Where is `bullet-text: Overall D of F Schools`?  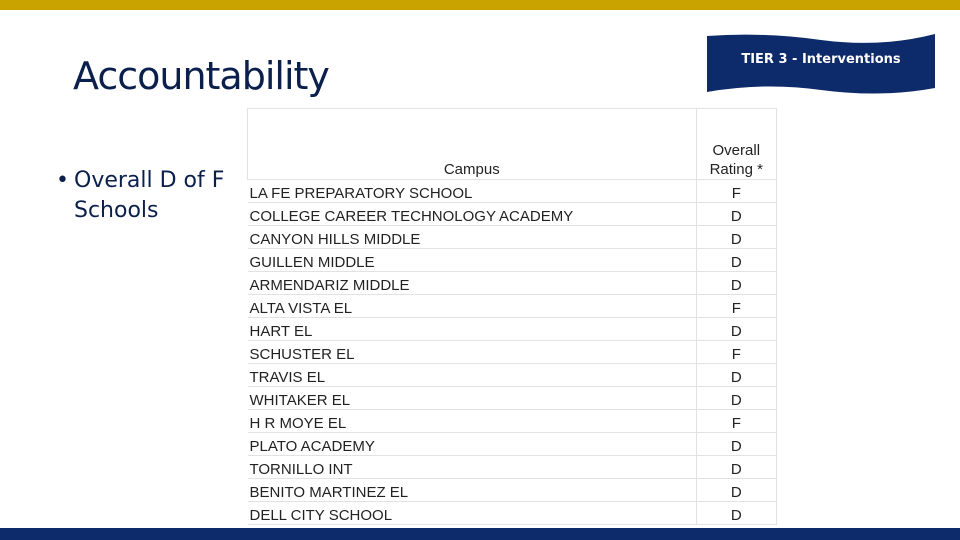
bullet-text: Overall D of F Schools is located at coordinates (149, 195).